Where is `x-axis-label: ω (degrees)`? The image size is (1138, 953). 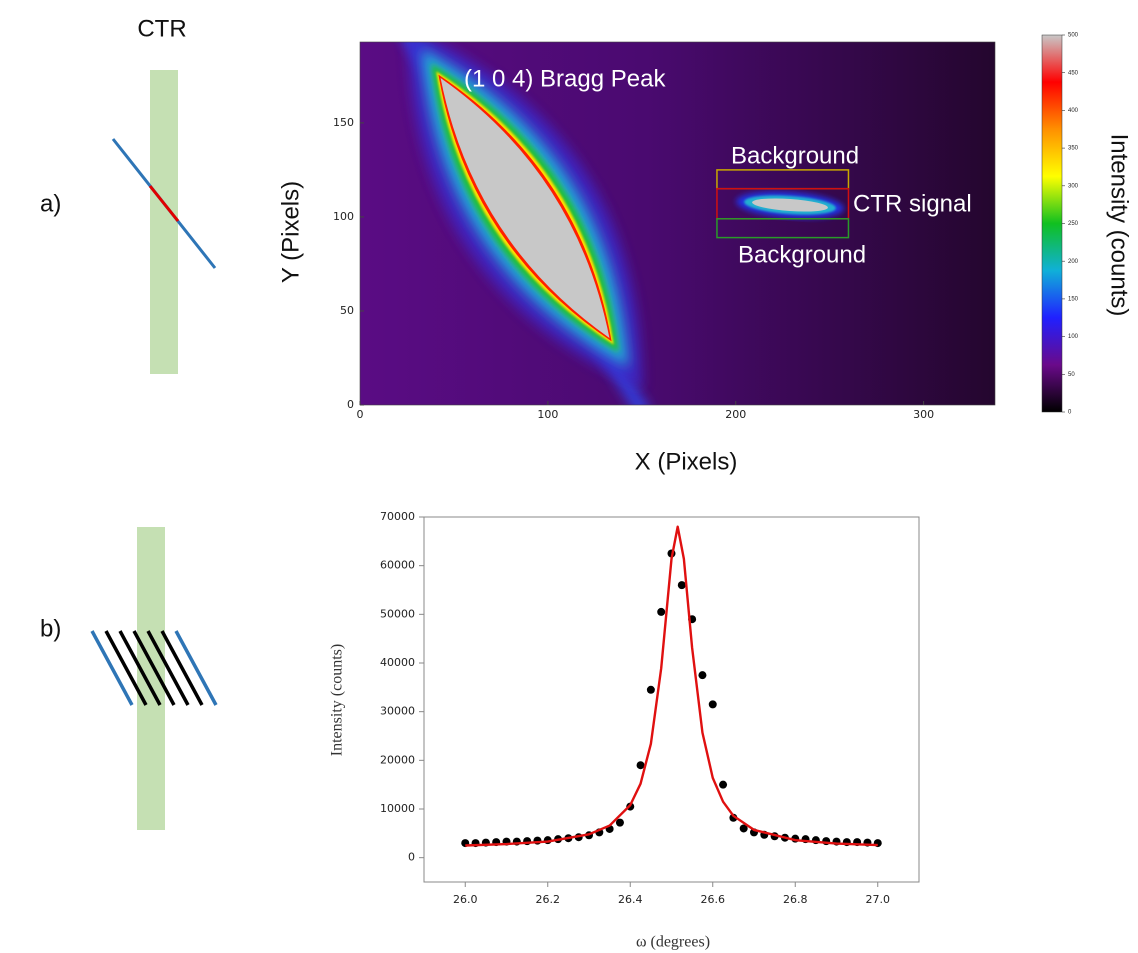
x-axis-label: ω (degrees) is located at coordinates (673, 942).